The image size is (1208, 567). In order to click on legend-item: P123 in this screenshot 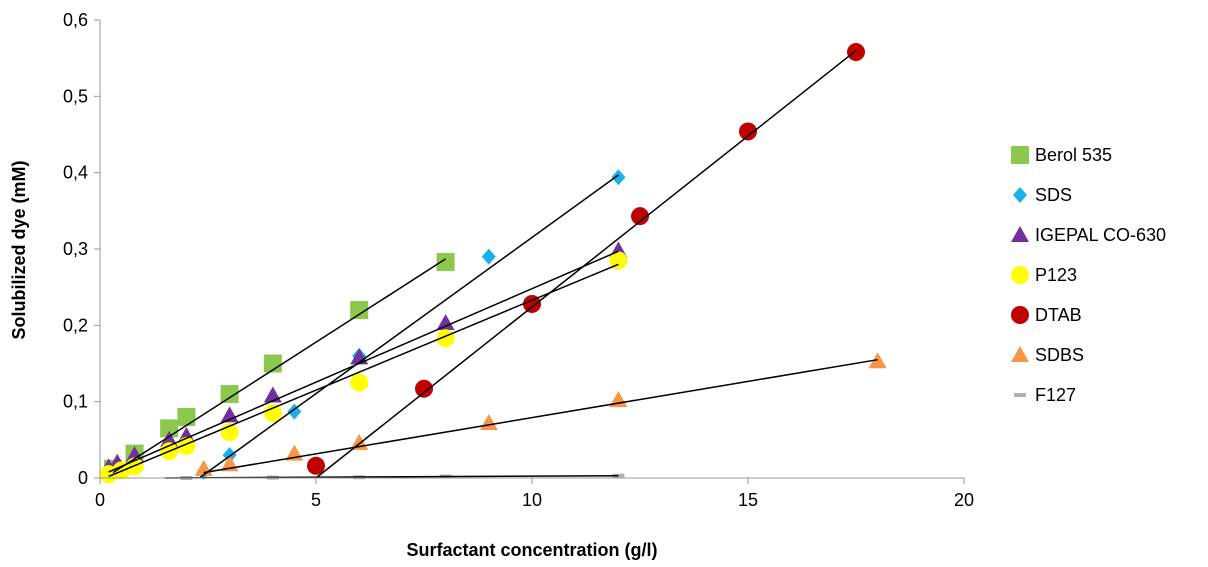, I will do `click(1044, 275)`.